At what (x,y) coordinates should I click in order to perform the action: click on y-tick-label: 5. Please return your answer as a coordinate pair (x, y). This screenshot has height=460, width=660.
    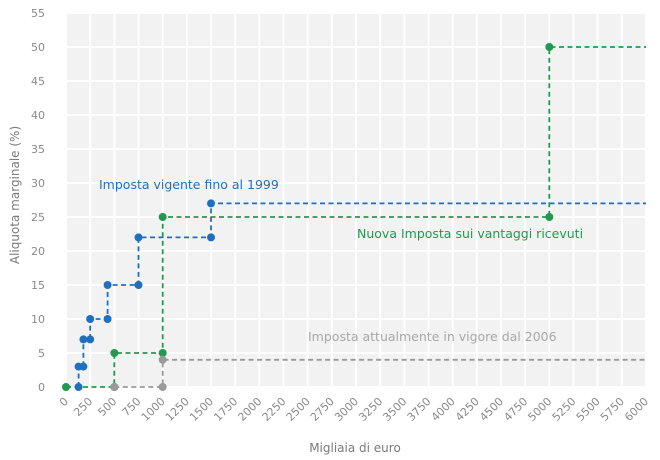
    Looking at the image, I should click on (41, 353).